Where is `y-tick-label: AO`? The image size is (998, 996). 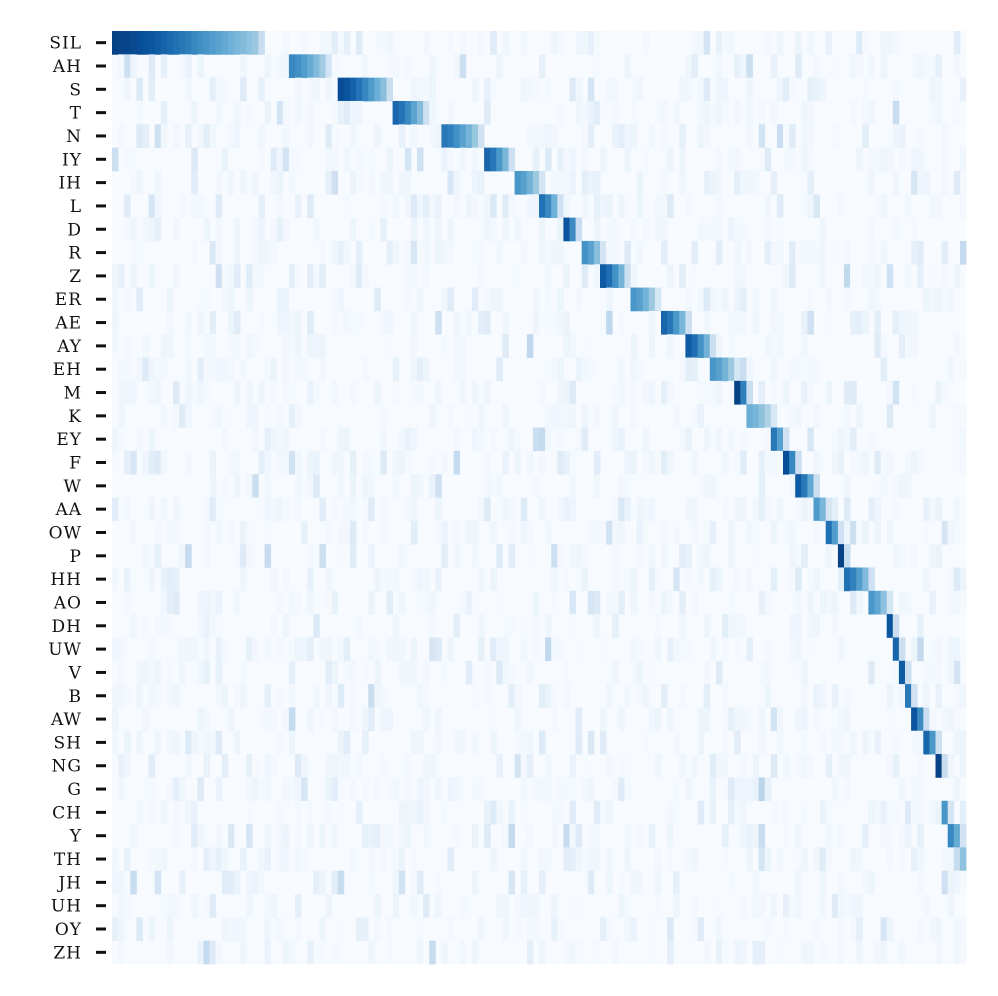
y-tick-label: AO is located at coordinates (67, 603).